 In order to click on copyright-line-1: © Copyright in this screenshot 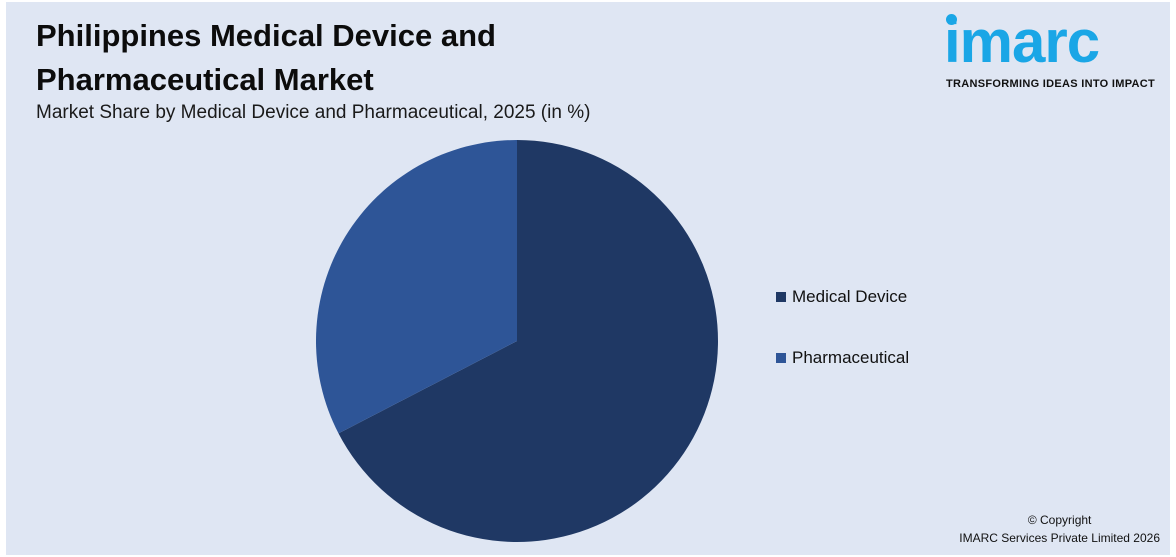, I will do `click(1059, 520)`.